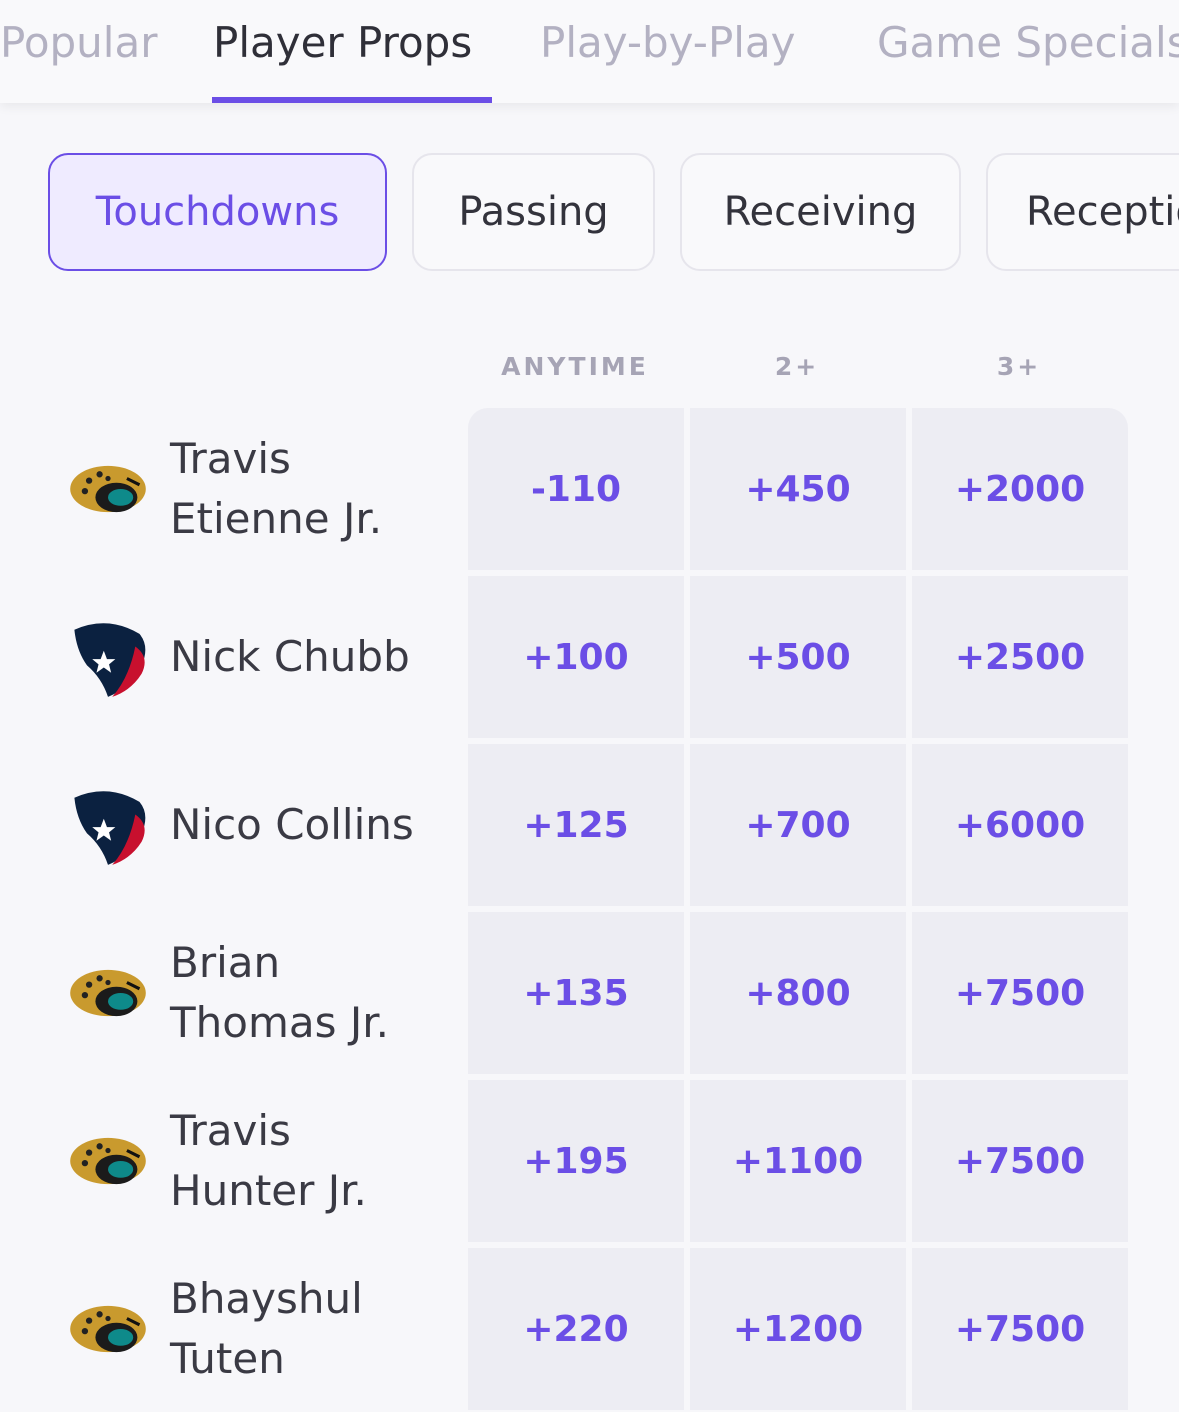 The height and width of the screenshot is (1412, 1179). Describe the element at coordinates (576, 825) in the screenshot. I see `odds-button: +125` at that location.